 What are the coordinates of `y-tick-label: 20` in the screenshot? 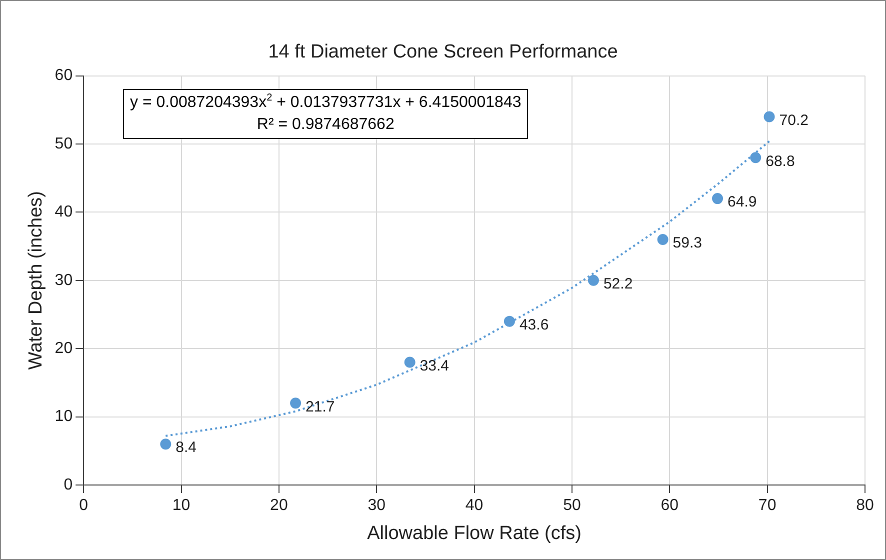 It's located at (63, 349).